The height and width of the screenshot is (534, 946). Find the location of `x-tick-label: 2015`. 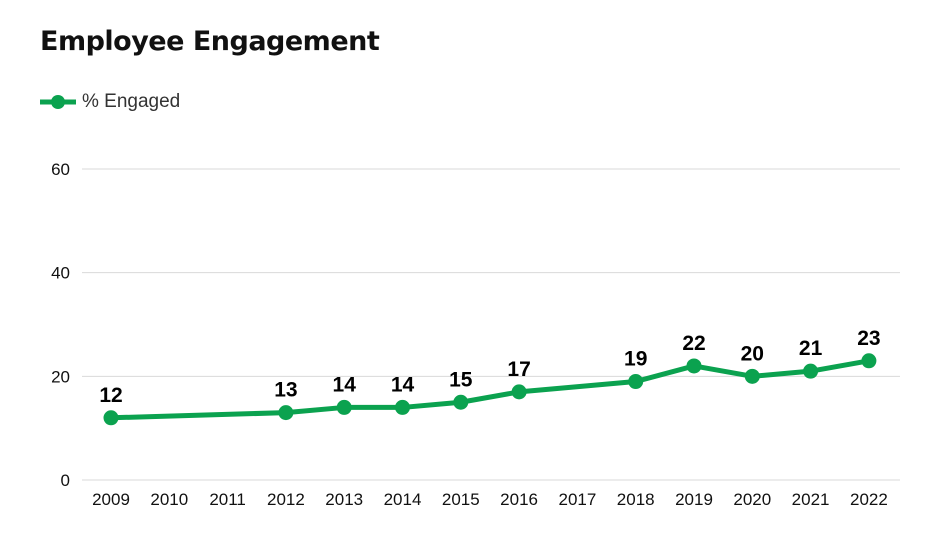

x-tick-label: 2015 is located at coordinates (461, 499).